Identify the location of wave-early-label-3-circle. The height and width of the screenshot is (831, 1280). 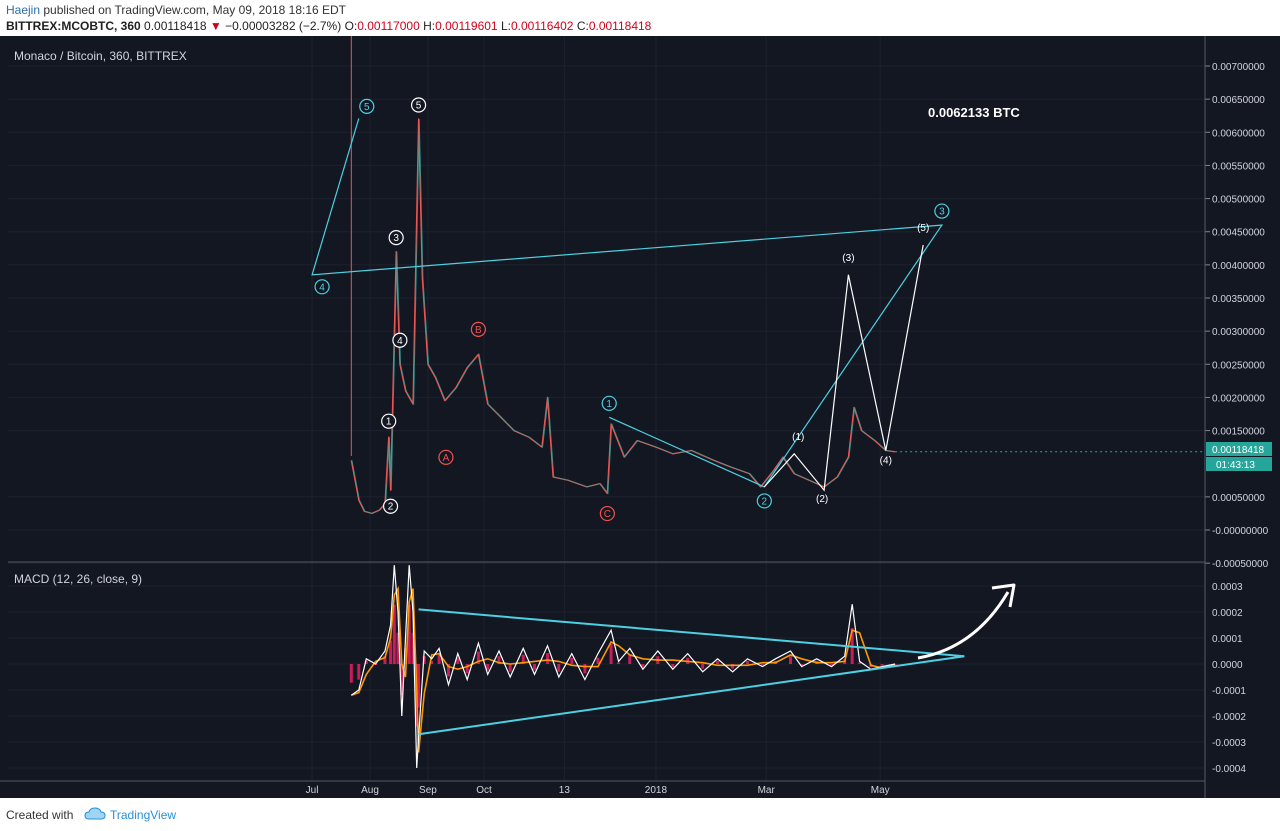
(396, 238).